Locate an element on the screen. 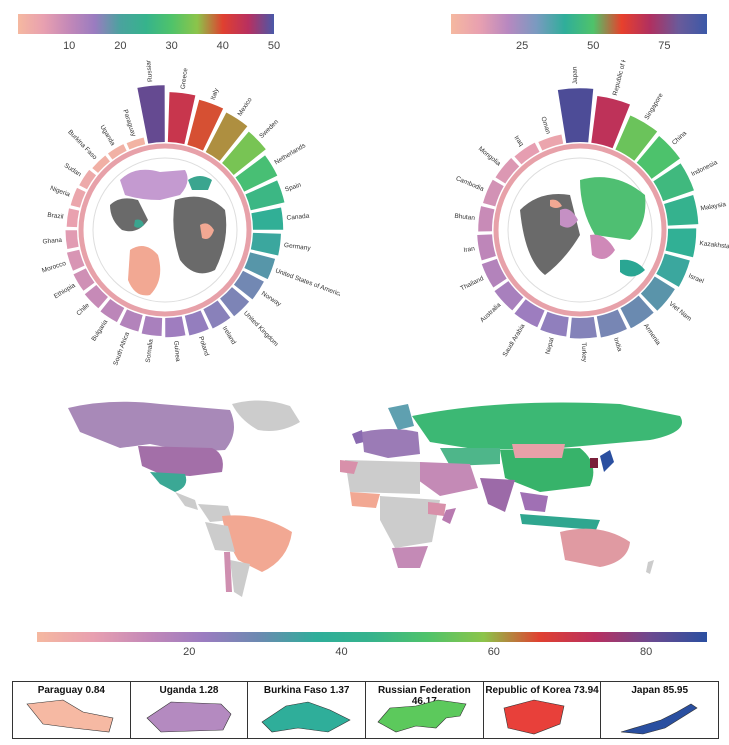  label-bhutan: Bhutan is located at coordinates (465, 217).